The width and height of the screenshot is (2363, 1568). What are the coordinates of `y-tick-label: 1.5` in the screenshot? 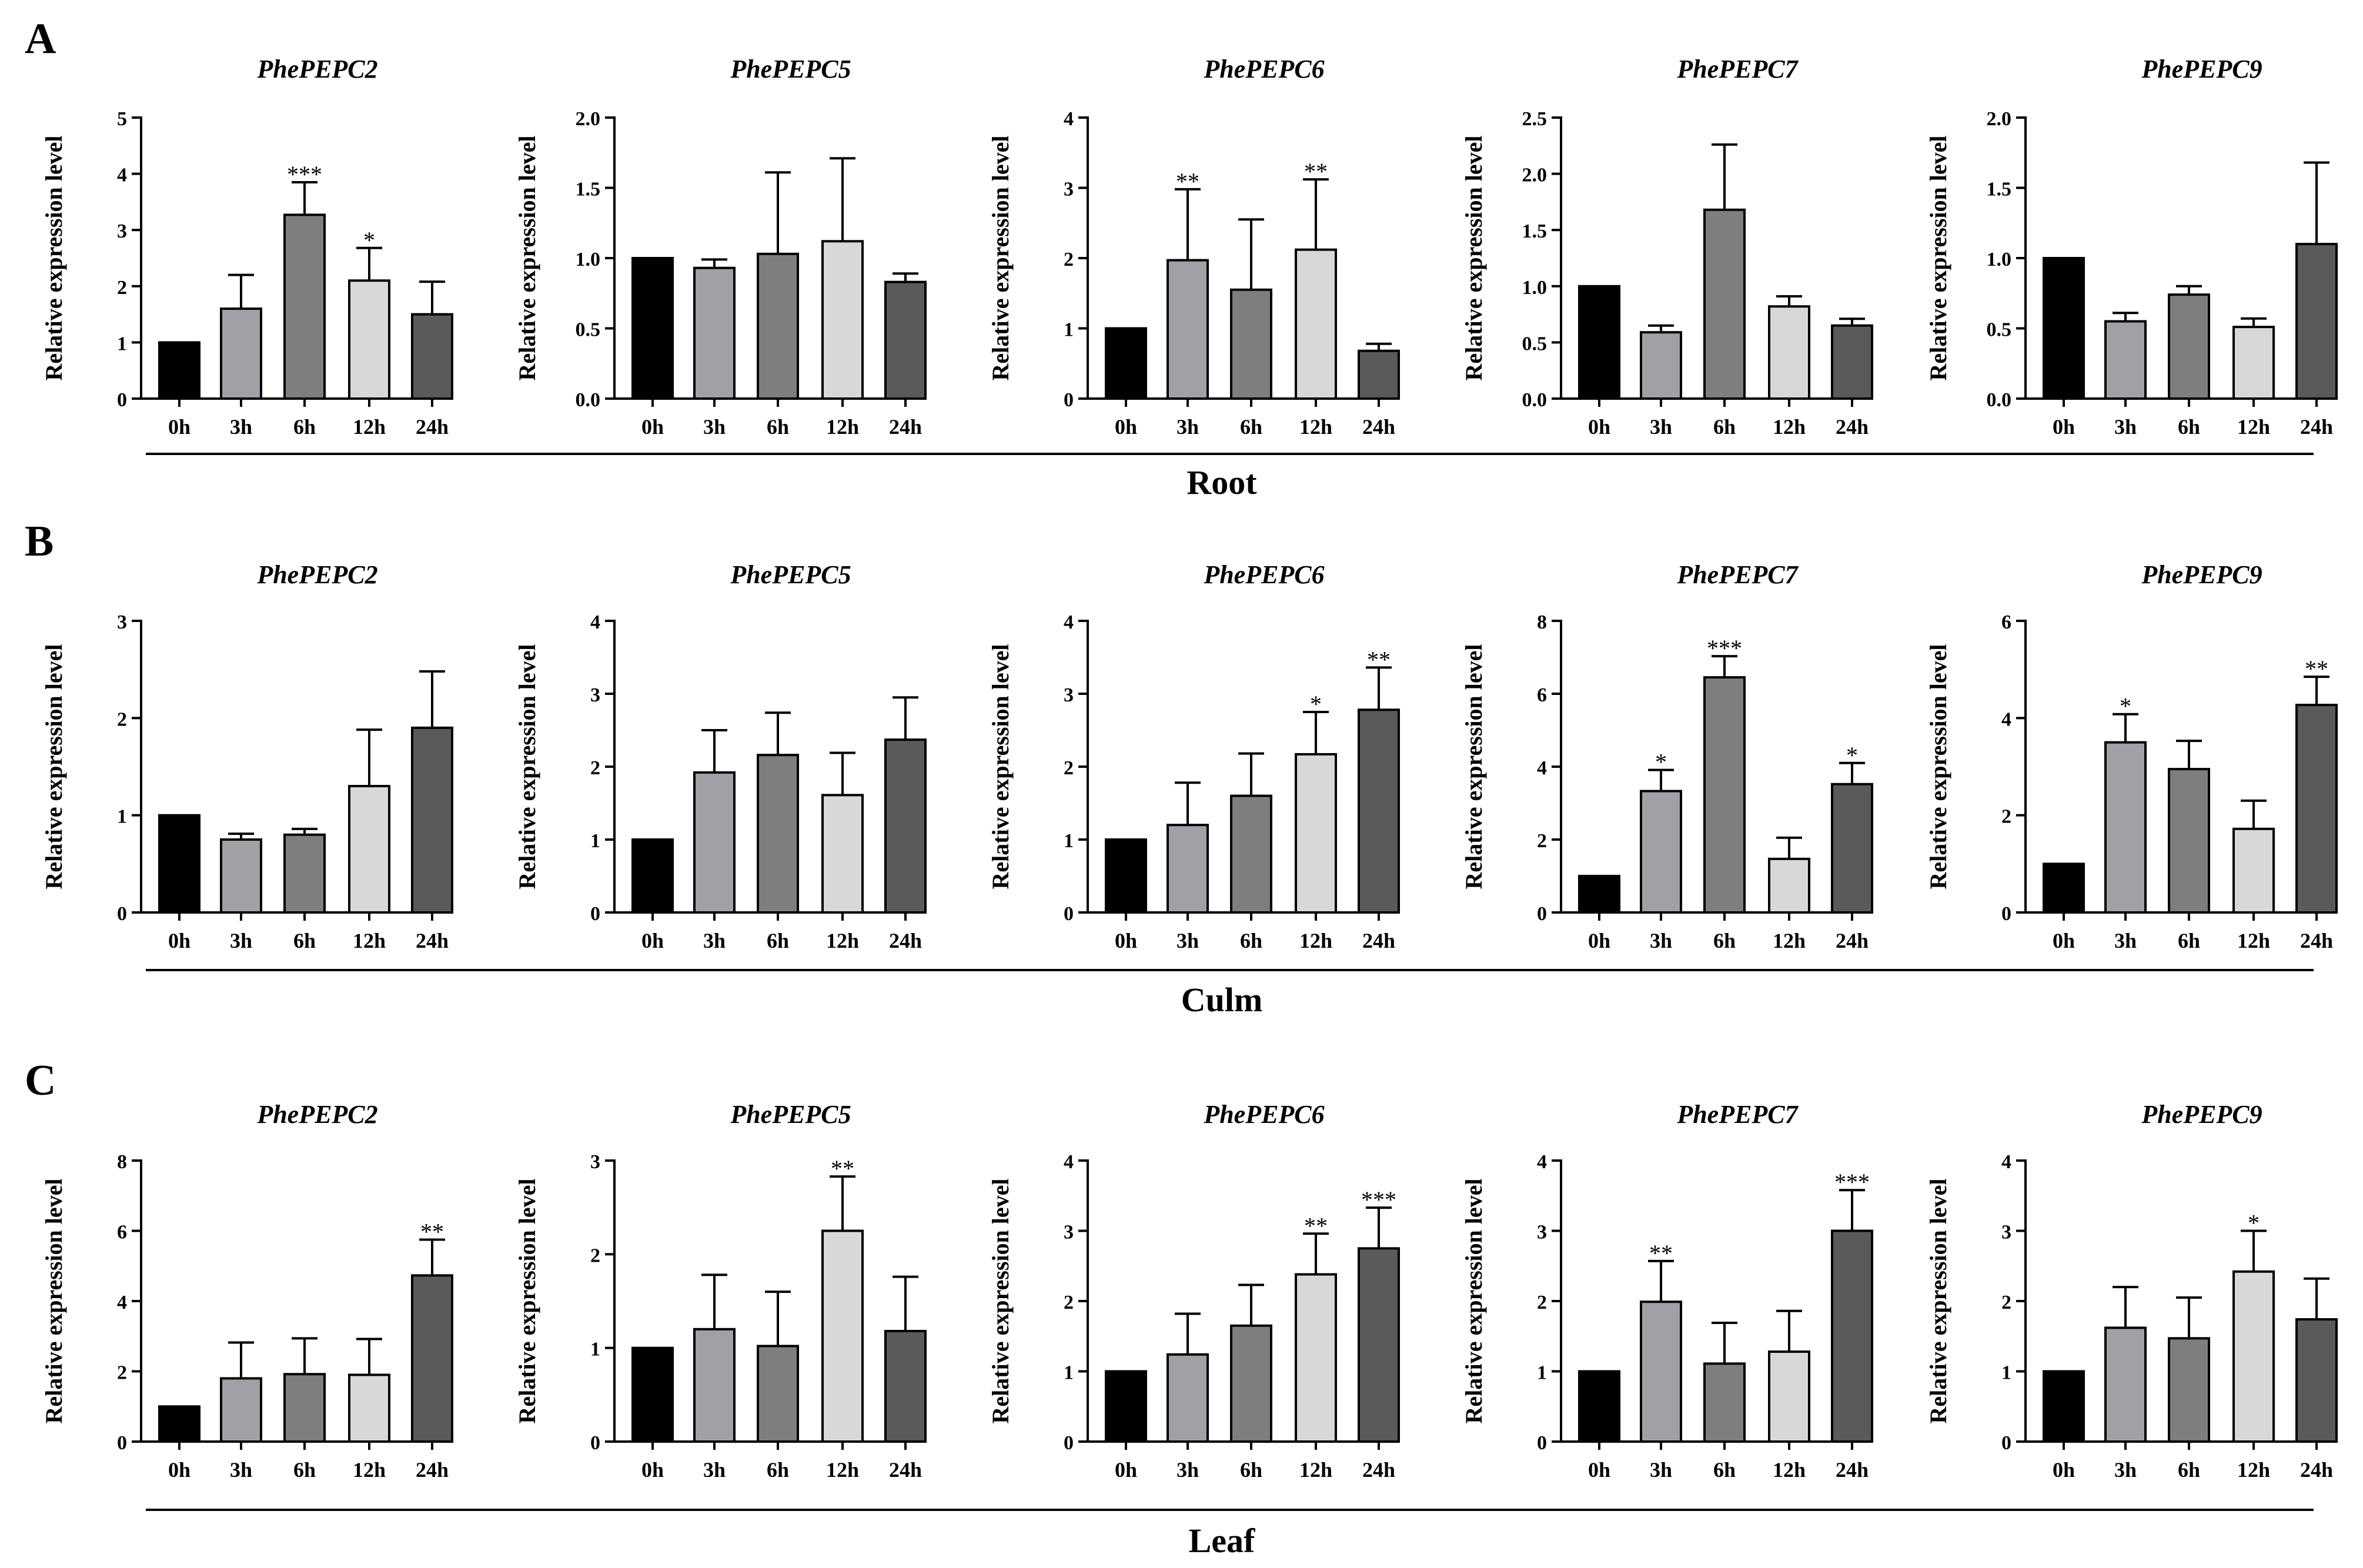 It's located at (588, 189).